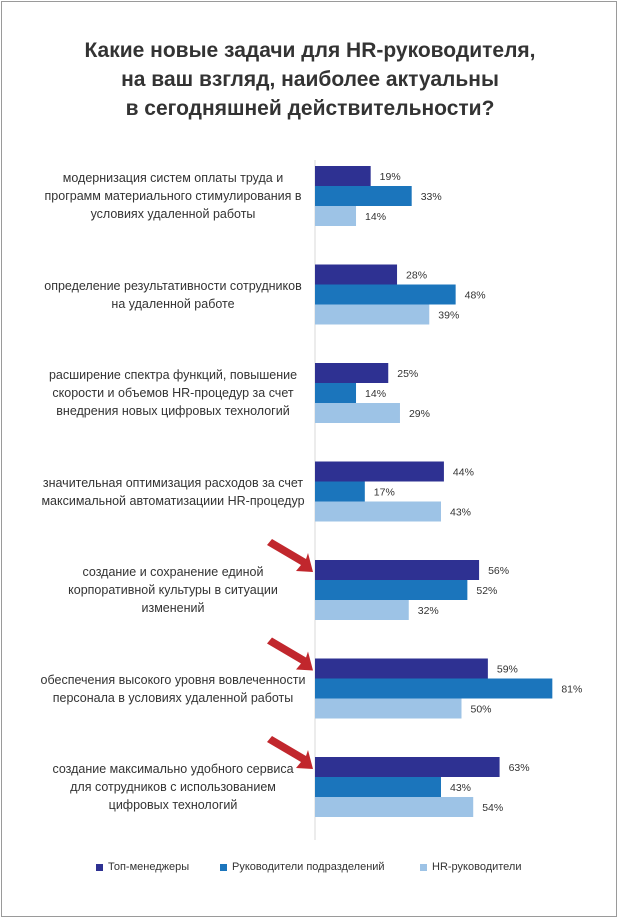 The width and height of the screenshot is (620, 920). What do you see at coordinates (407, 374) in the screenshot?
I see `data-label: 25%` at bounding box center [407, 374].